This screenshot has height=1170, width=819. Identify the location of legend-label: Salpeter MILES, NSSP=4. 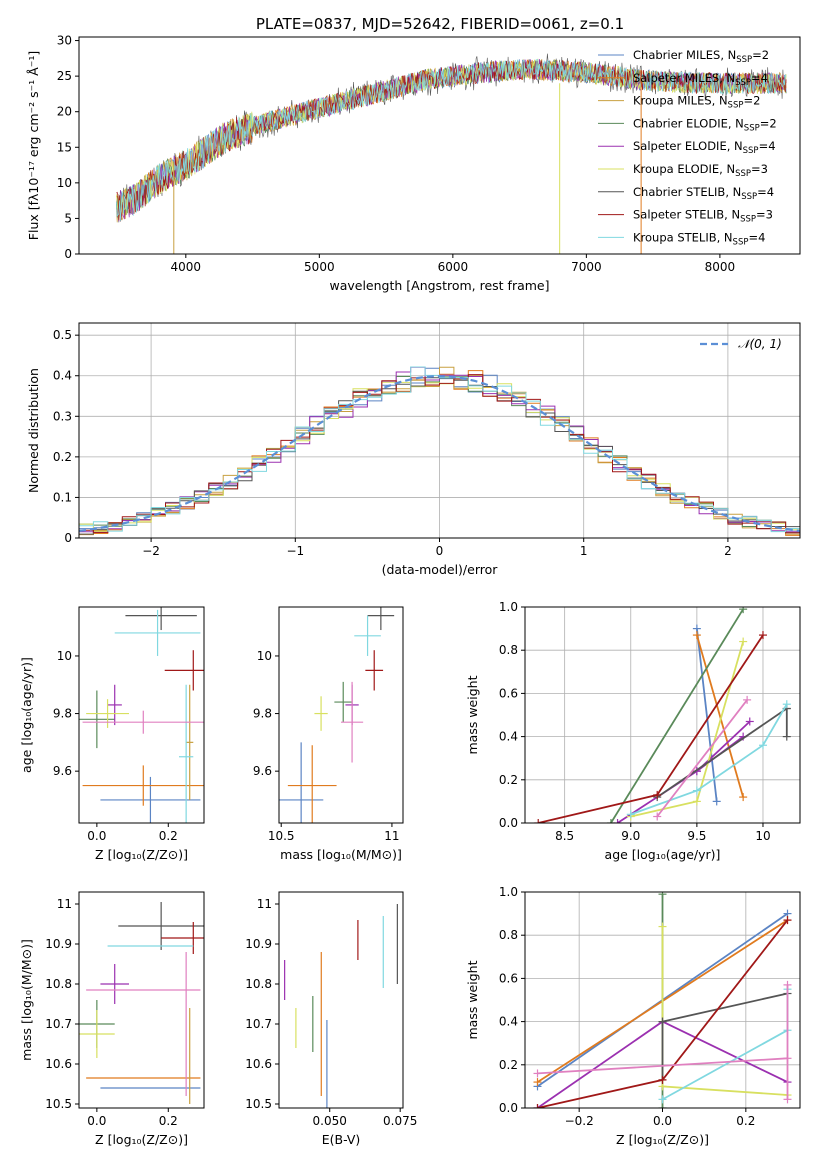
(700, 79).